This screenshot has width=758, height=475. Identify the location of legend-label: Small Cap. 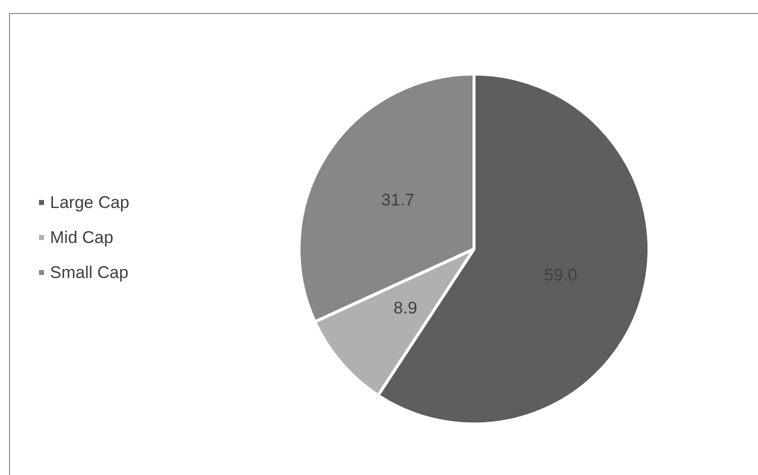
(89, 272).